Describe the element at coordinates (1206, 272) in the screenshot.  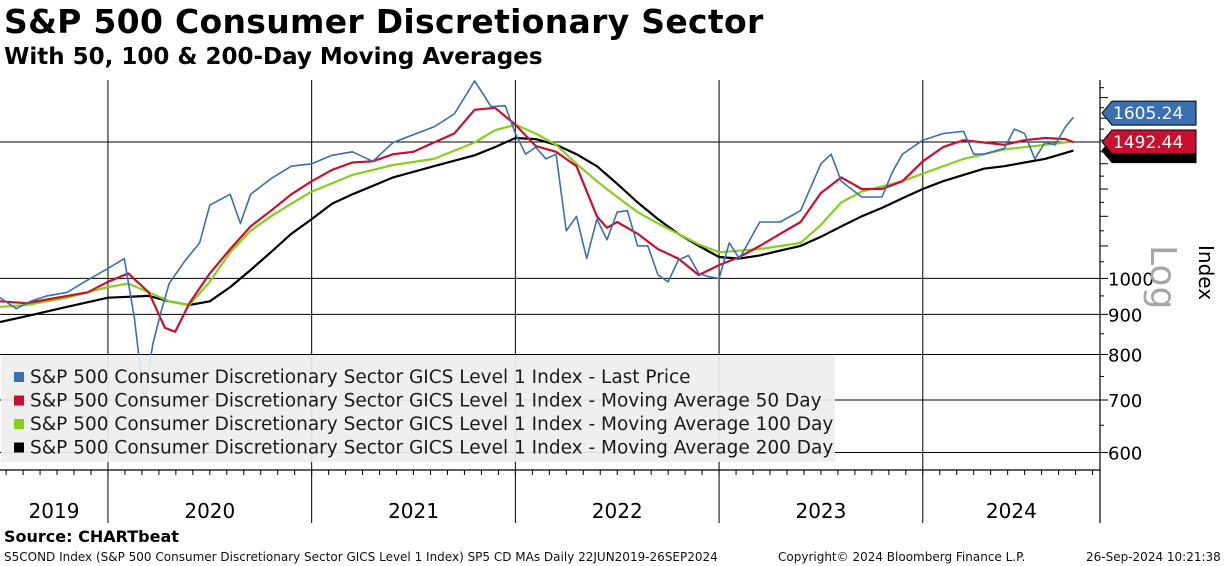
I see `y-axis-title: Index` at that location.